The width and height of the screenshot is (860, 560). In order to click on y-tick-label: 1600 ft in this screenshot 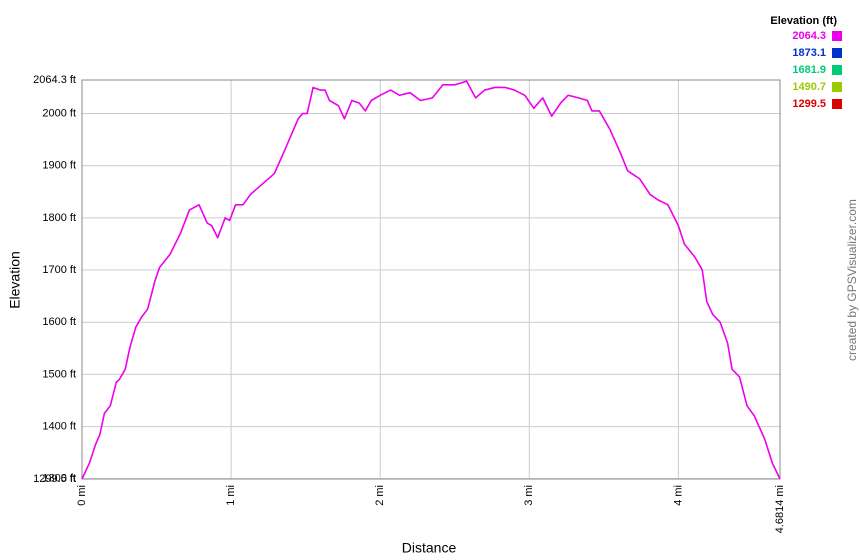, I will do `click(59, 322)`.